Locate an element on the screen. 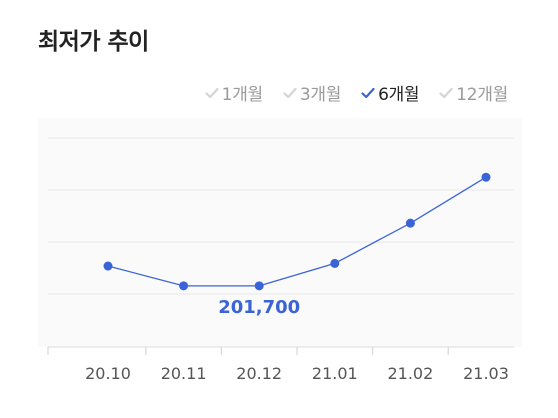 The image size is (558, 418). period-tab-0: 1개월 is located at coordinates (234, 92).